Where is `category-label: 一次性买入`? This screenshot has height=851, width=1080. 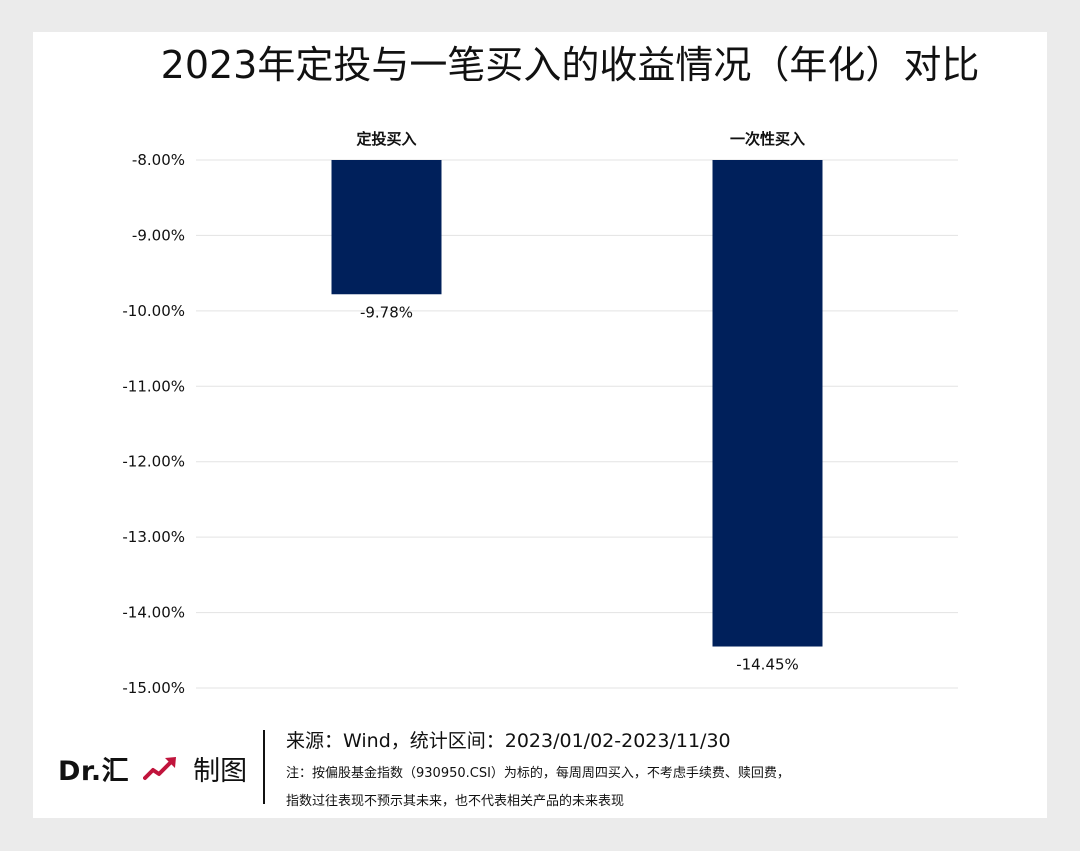 category-label: 一次性买入 is located at coordinates (767, 139).